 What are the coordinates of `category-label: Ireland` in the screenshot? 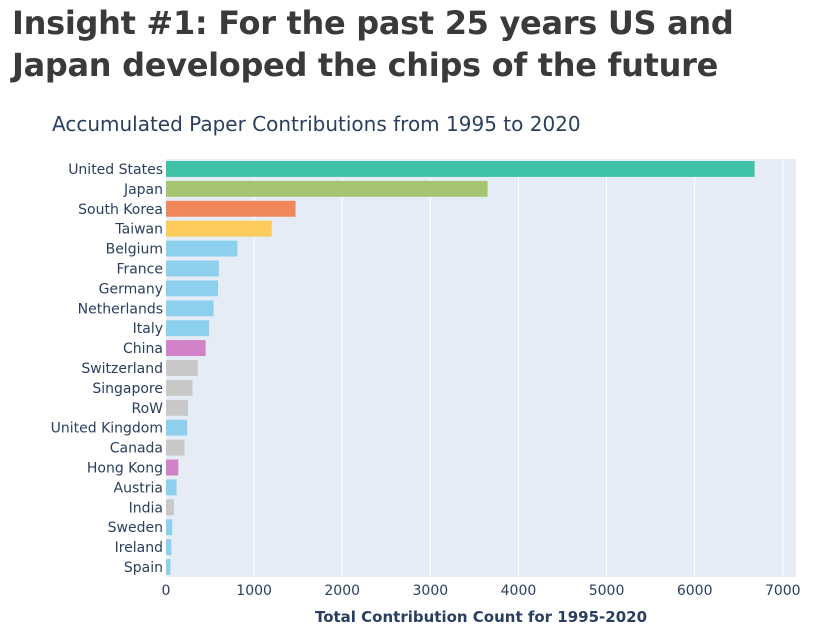 It's located at (139, 548).